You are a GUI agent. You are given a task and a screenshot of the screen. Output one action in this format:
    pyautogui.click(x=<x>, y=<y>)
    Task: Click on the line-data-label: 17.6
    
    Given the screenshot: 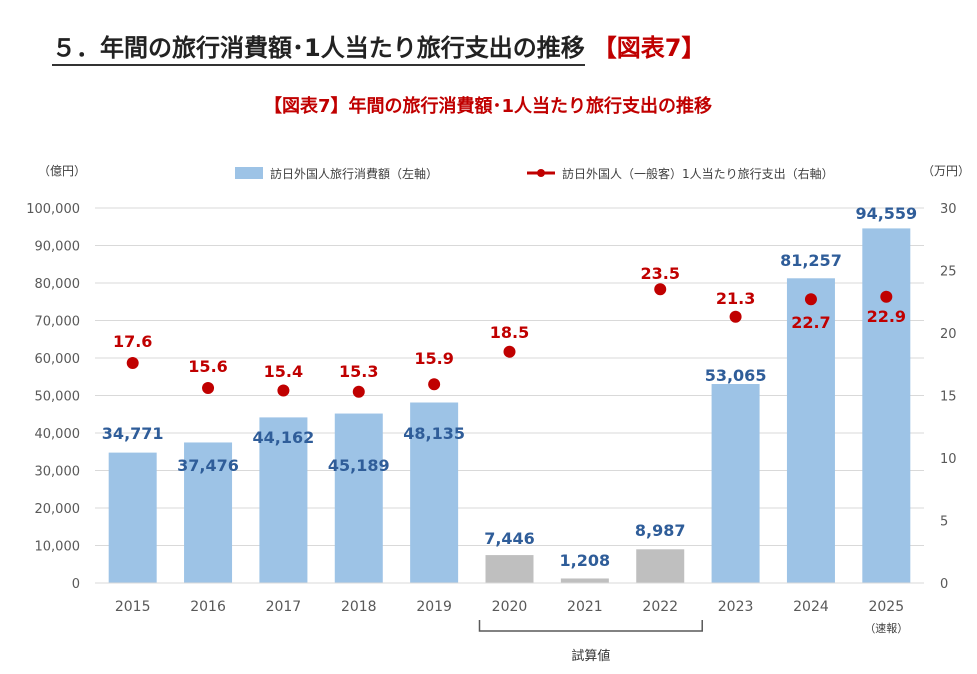 What is the action you would take?
    pyautogui.click(x=132, y=341)
    